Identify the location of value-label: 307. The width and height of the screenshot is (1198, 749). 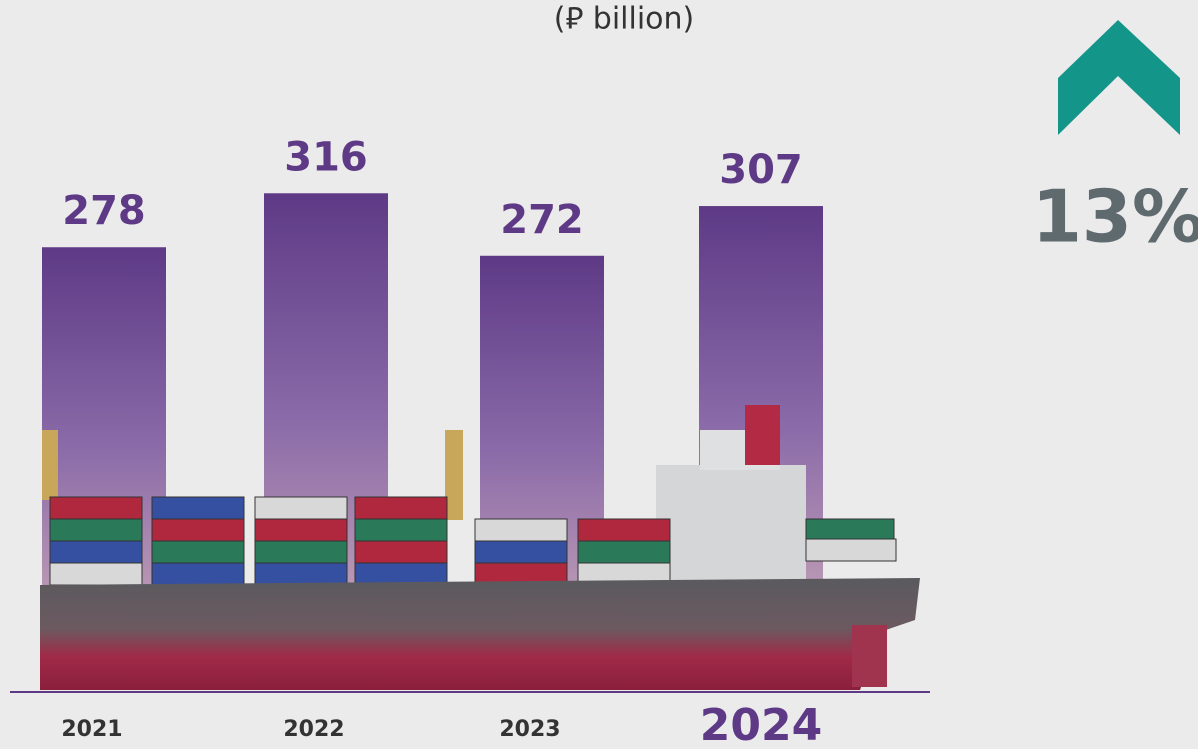
(761, 170).